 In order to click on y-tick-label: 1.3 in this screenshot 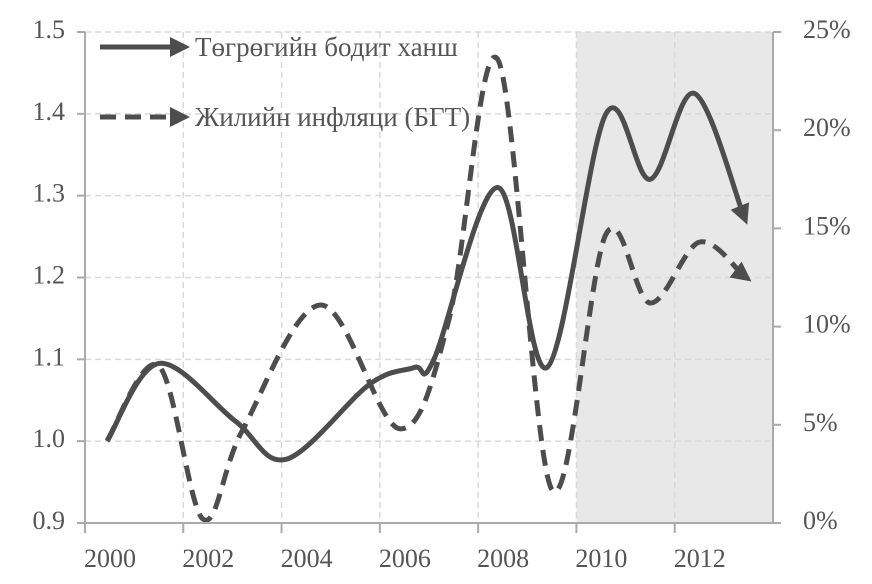, I will do `click(49, 193)`.